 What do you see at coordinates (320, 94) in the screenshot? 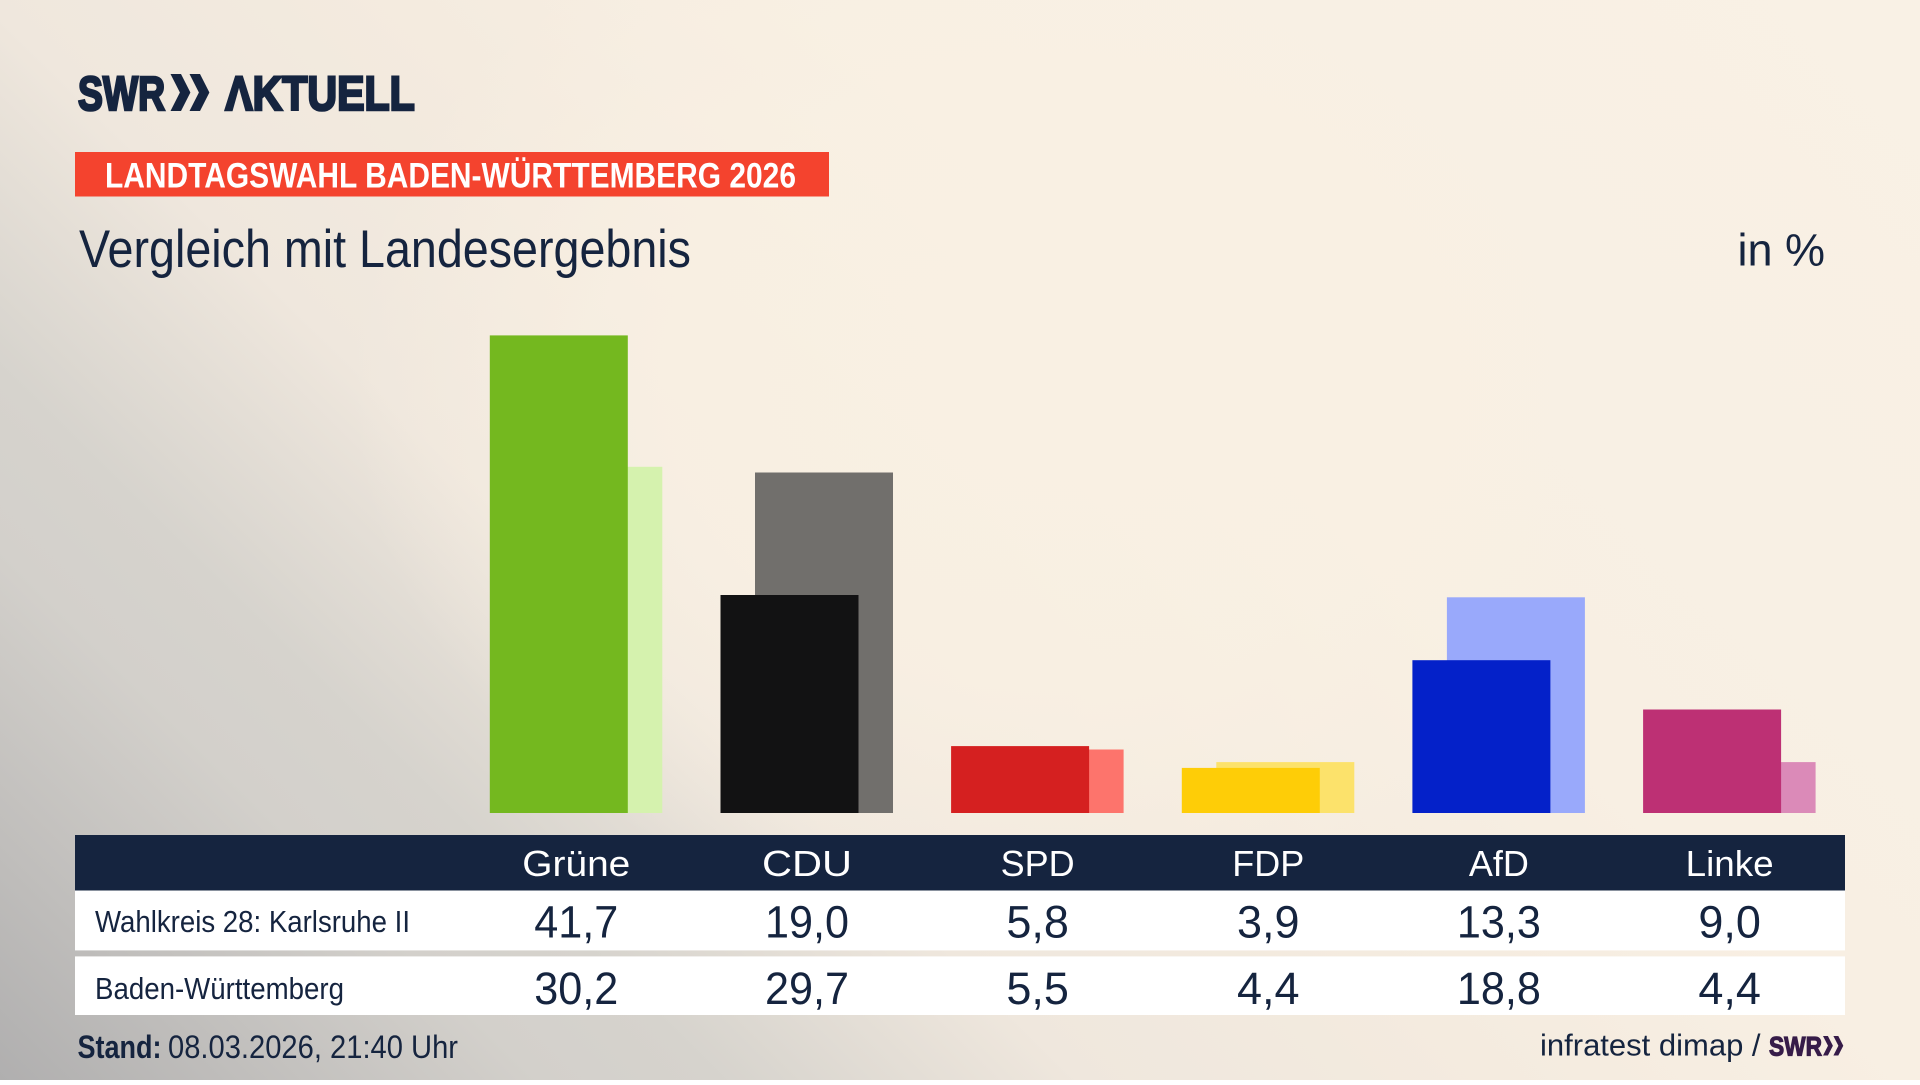
I see `svg-text: ΛKTUELL` at bounding box center [320, 94].